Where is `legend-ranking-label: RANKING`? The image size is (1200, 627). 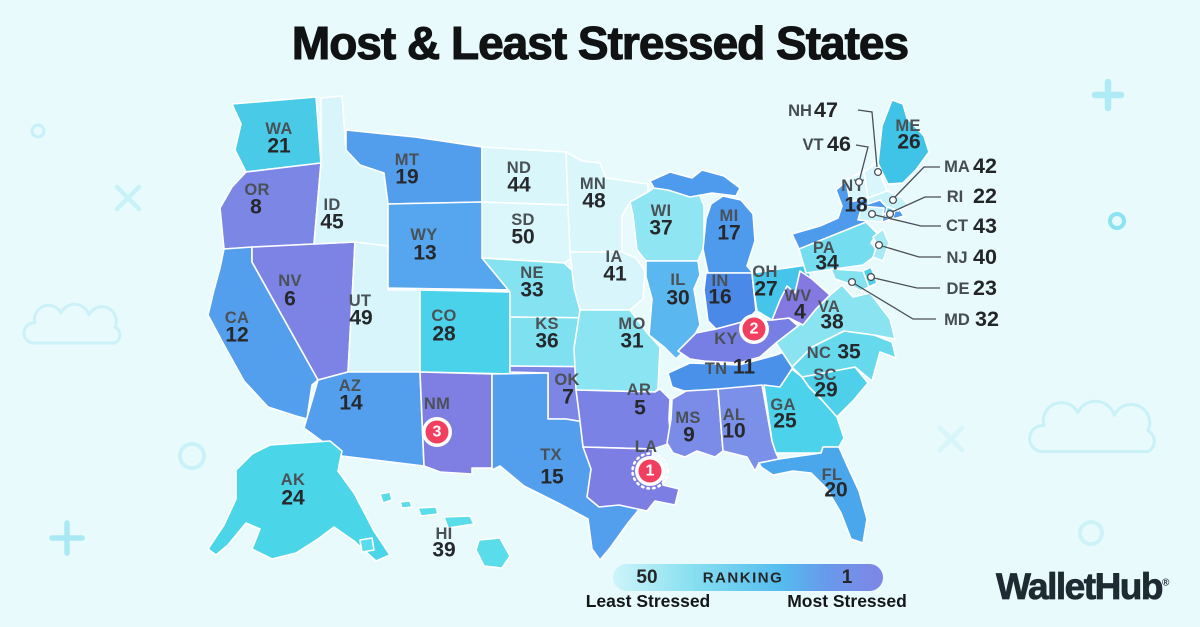
legend-ranking-label: RANKING is located at coordinates (743, 577).